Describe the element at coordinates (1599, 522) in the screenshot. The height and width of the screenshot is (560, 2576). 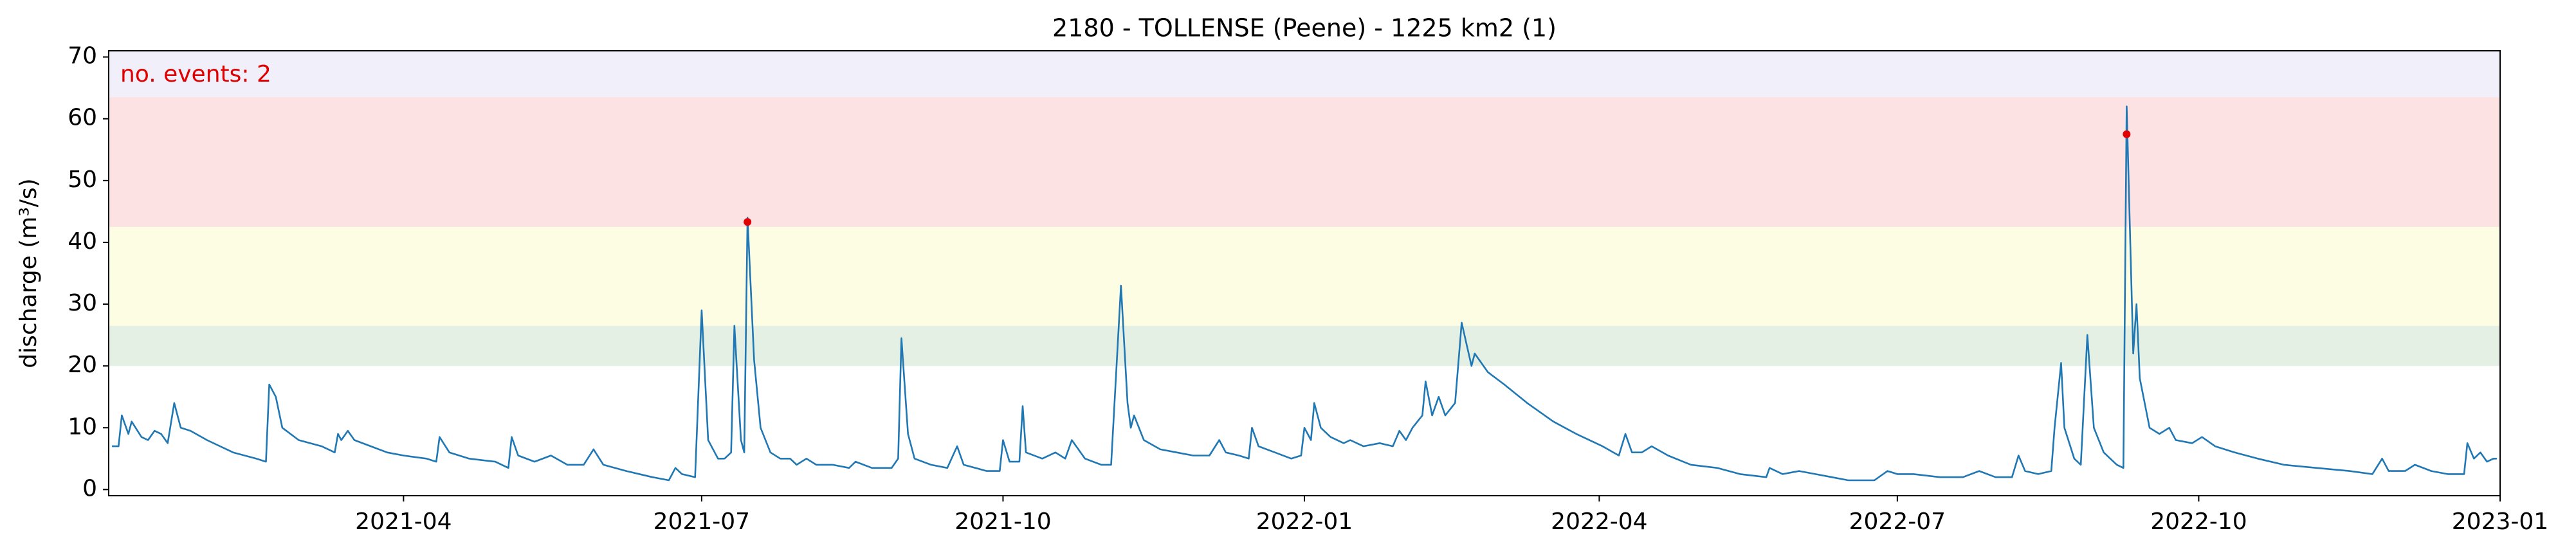
I see `x-tick-label: 2022-04` at that location.